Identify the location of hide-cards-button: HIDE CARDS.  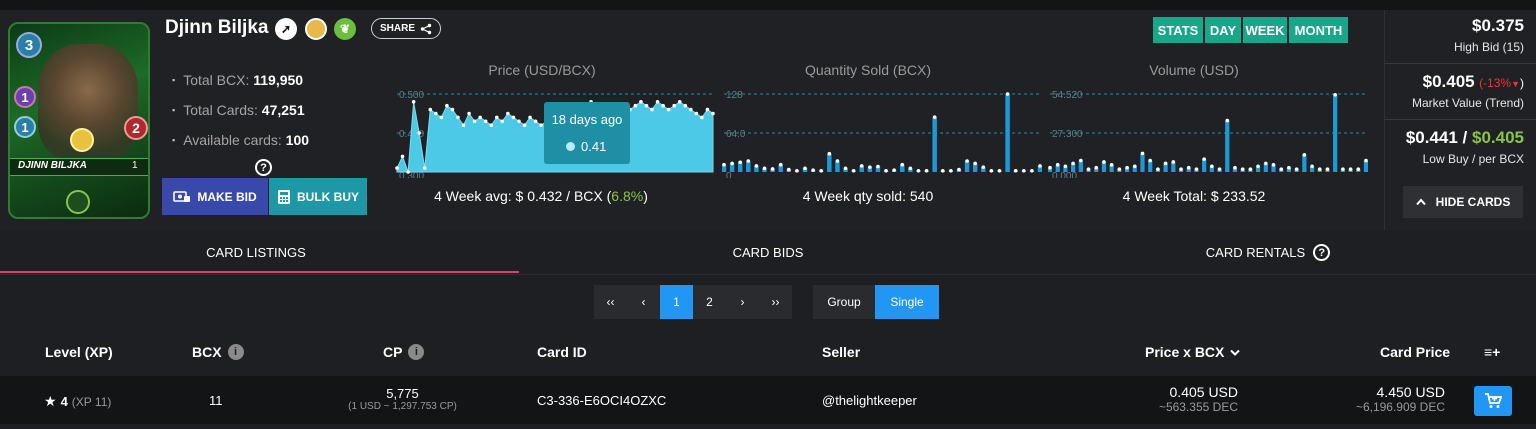
(1463, 202).